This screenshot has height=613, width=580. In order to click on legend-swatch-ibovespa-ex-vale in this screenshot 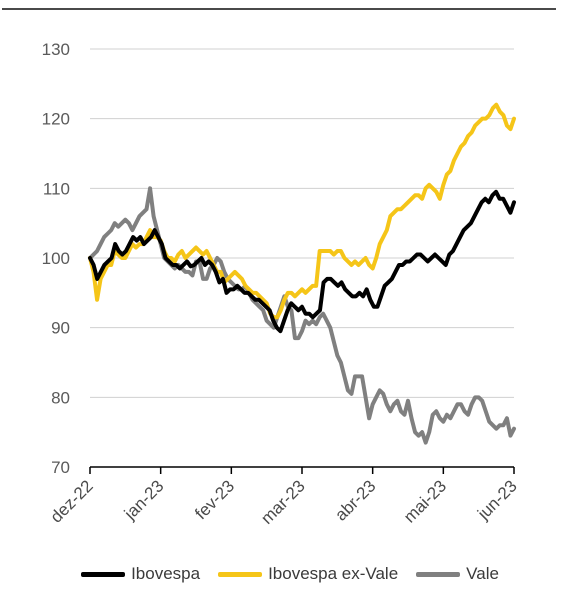, I will do `click(240, 574)`.